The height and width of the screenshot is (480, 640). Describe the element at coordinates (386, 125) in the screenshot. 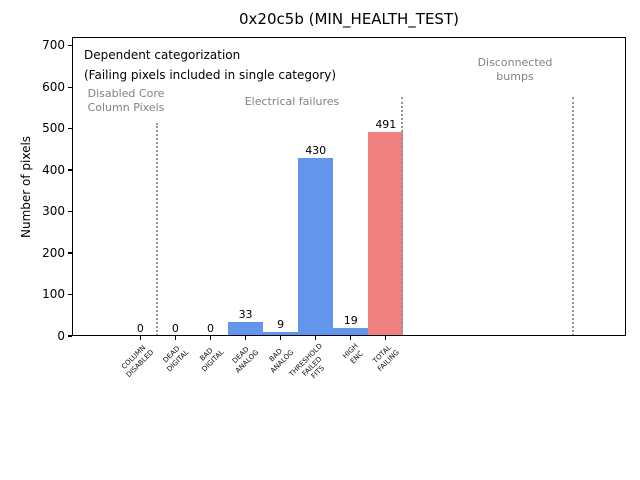

I see `bar-value-label: 491` at that location.